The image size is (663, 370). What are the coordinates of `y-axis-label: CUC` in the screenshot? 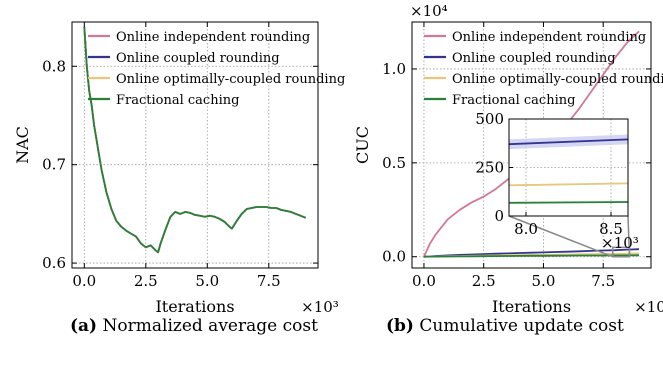 It's located at (362, 145).